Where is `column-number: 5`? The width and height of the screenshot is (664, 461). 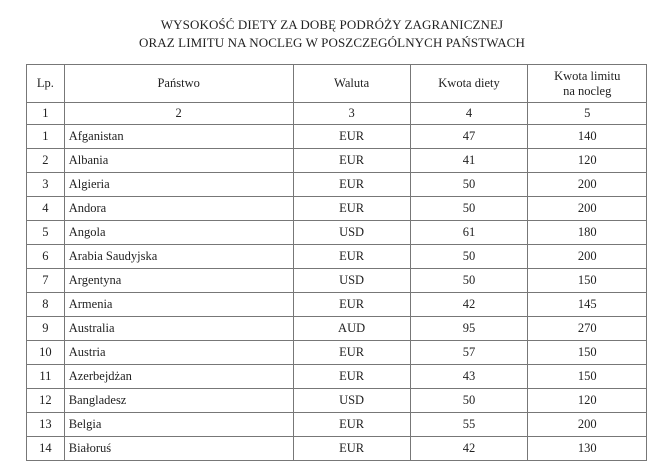
column-number: 5 is located at coordinates (587, 113).